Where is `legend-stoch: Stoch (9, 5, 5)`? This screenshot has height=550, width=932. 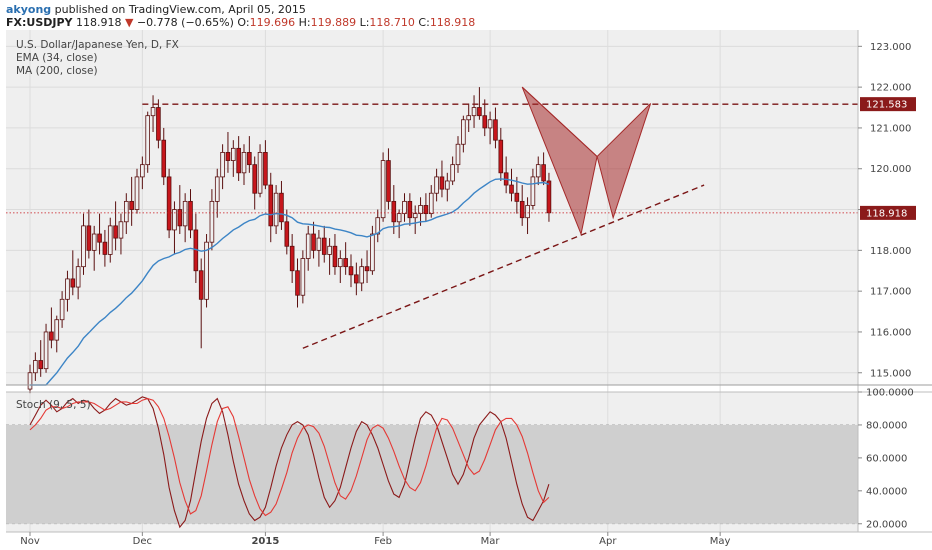
legend-stoch: Stoch (9, 5, 5) is located at coordinates (53, 405).